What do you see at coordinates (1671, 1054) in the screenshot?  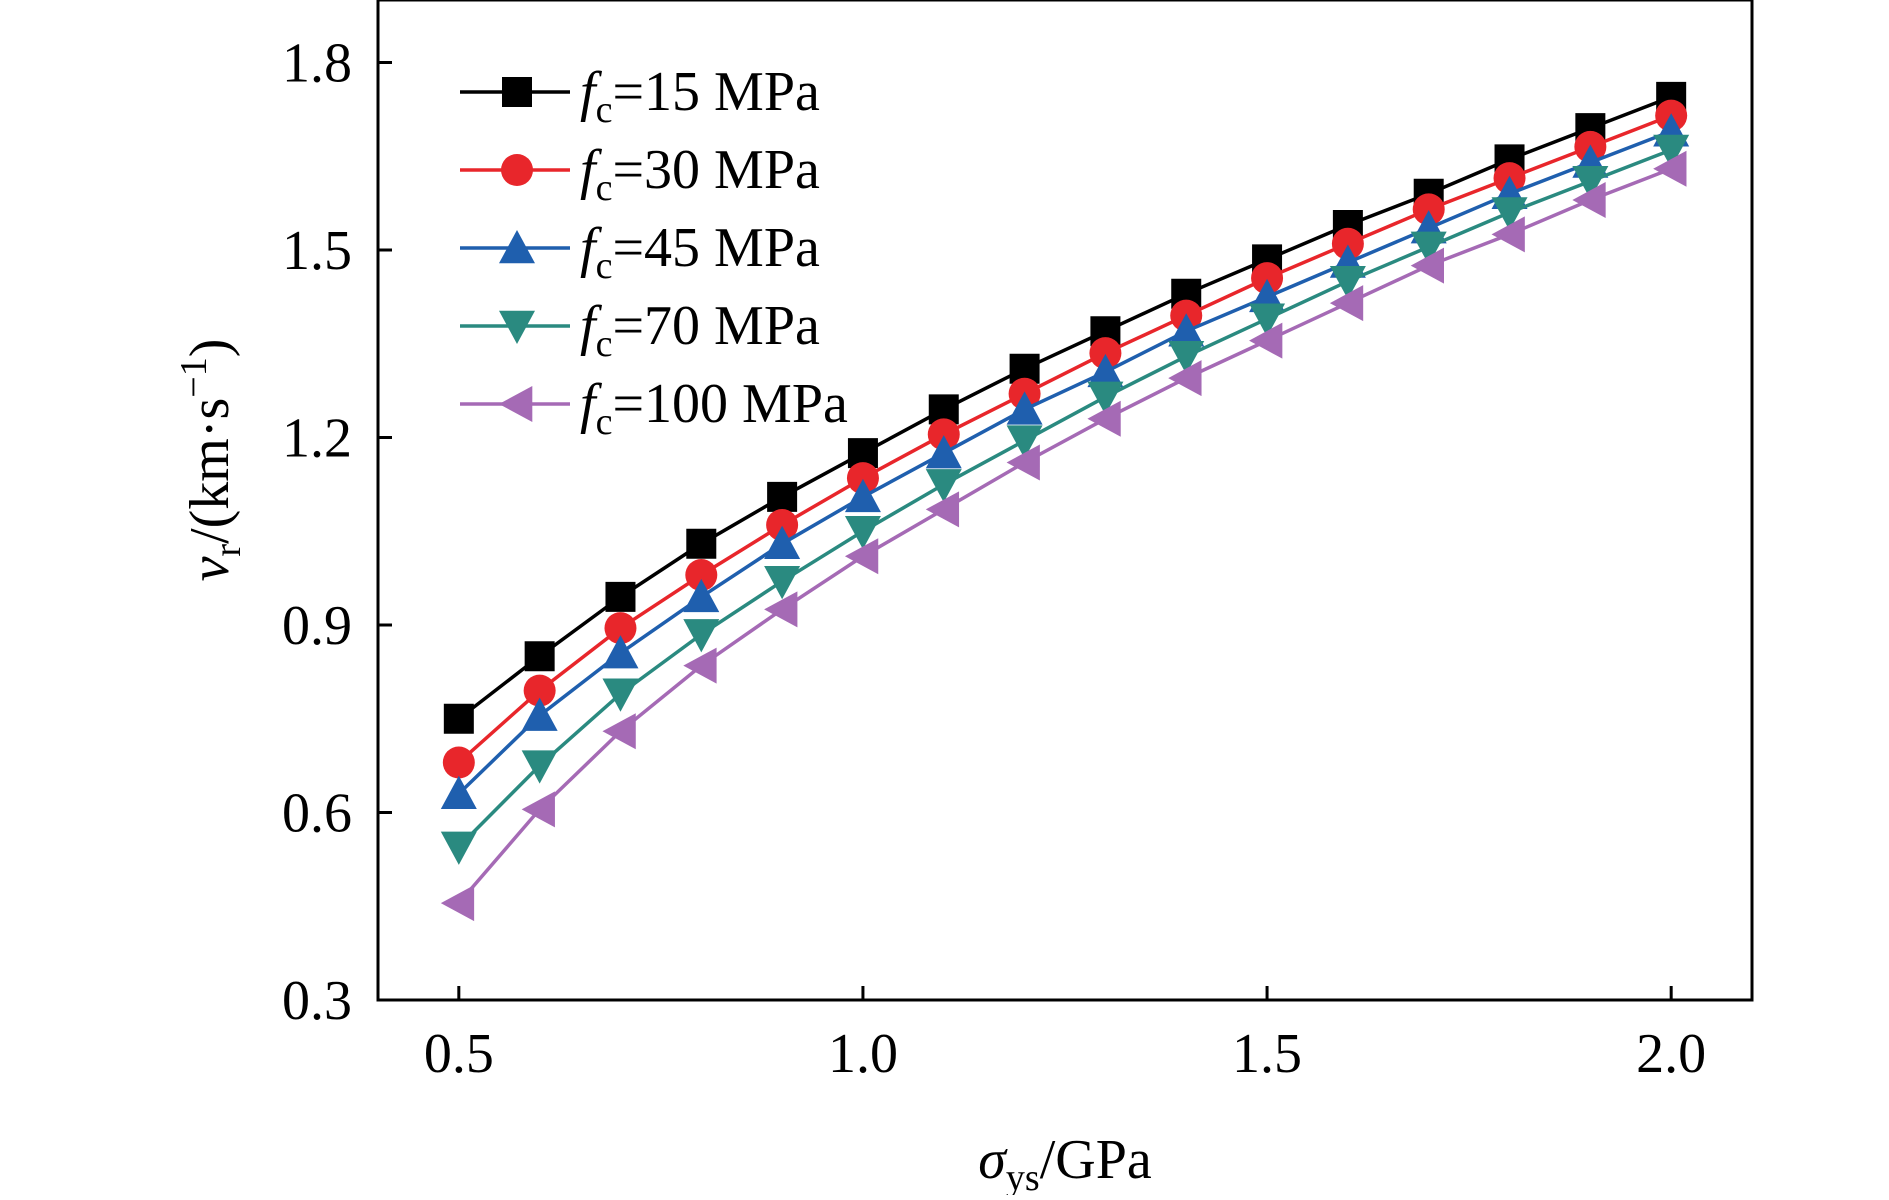 I see `x-tick-label: 2.0` at bounding box center [1671, 1054].